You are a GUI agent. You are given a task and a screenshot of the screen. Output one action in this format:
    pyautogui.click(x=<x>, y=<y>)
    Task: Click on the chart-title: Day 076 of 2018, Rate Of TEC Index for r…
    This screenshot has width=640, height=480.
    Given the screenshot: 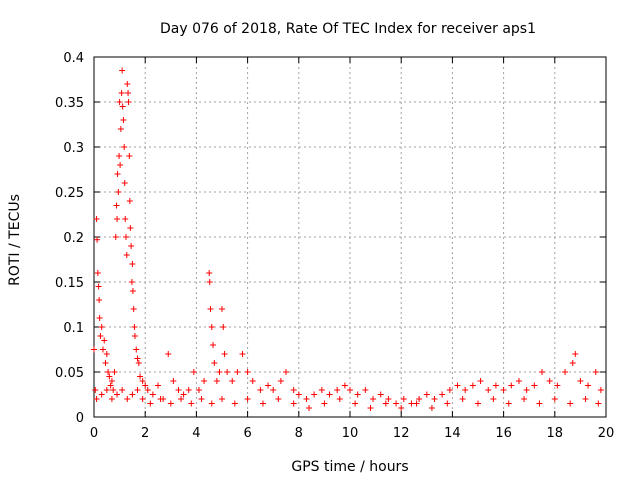 What is the action you would take?
    pyautogui.click(x=348, y=29)
    